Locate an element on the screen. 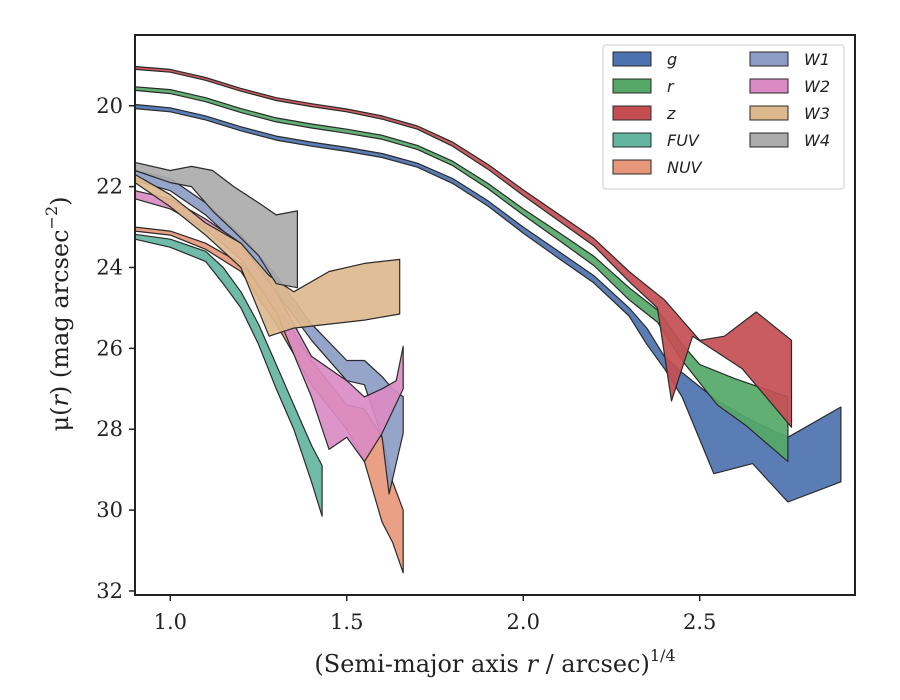 The width and height of the screenshot is (900, 700). y-tick-label: 22 is located at coordinates (109, 187).